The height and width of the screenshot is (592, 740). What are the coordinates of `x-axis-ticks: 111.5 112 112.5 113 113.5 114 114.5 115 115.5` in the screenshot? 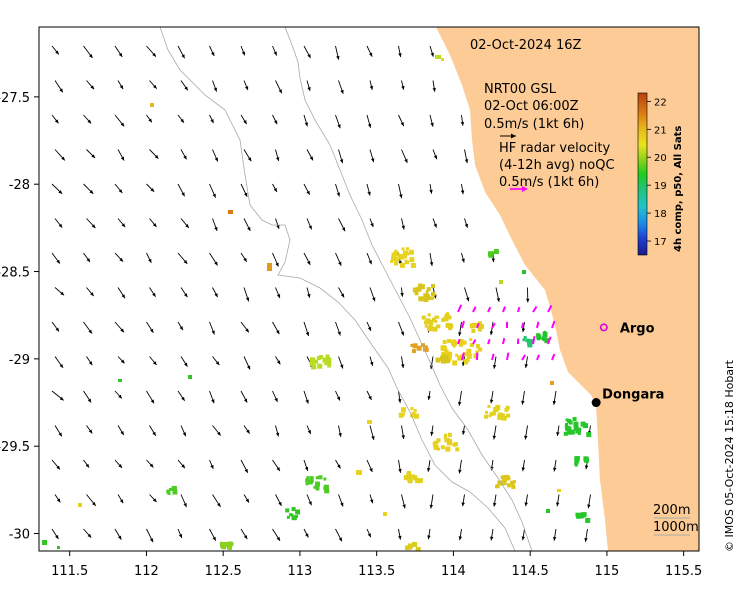 It's located at (376, 565).